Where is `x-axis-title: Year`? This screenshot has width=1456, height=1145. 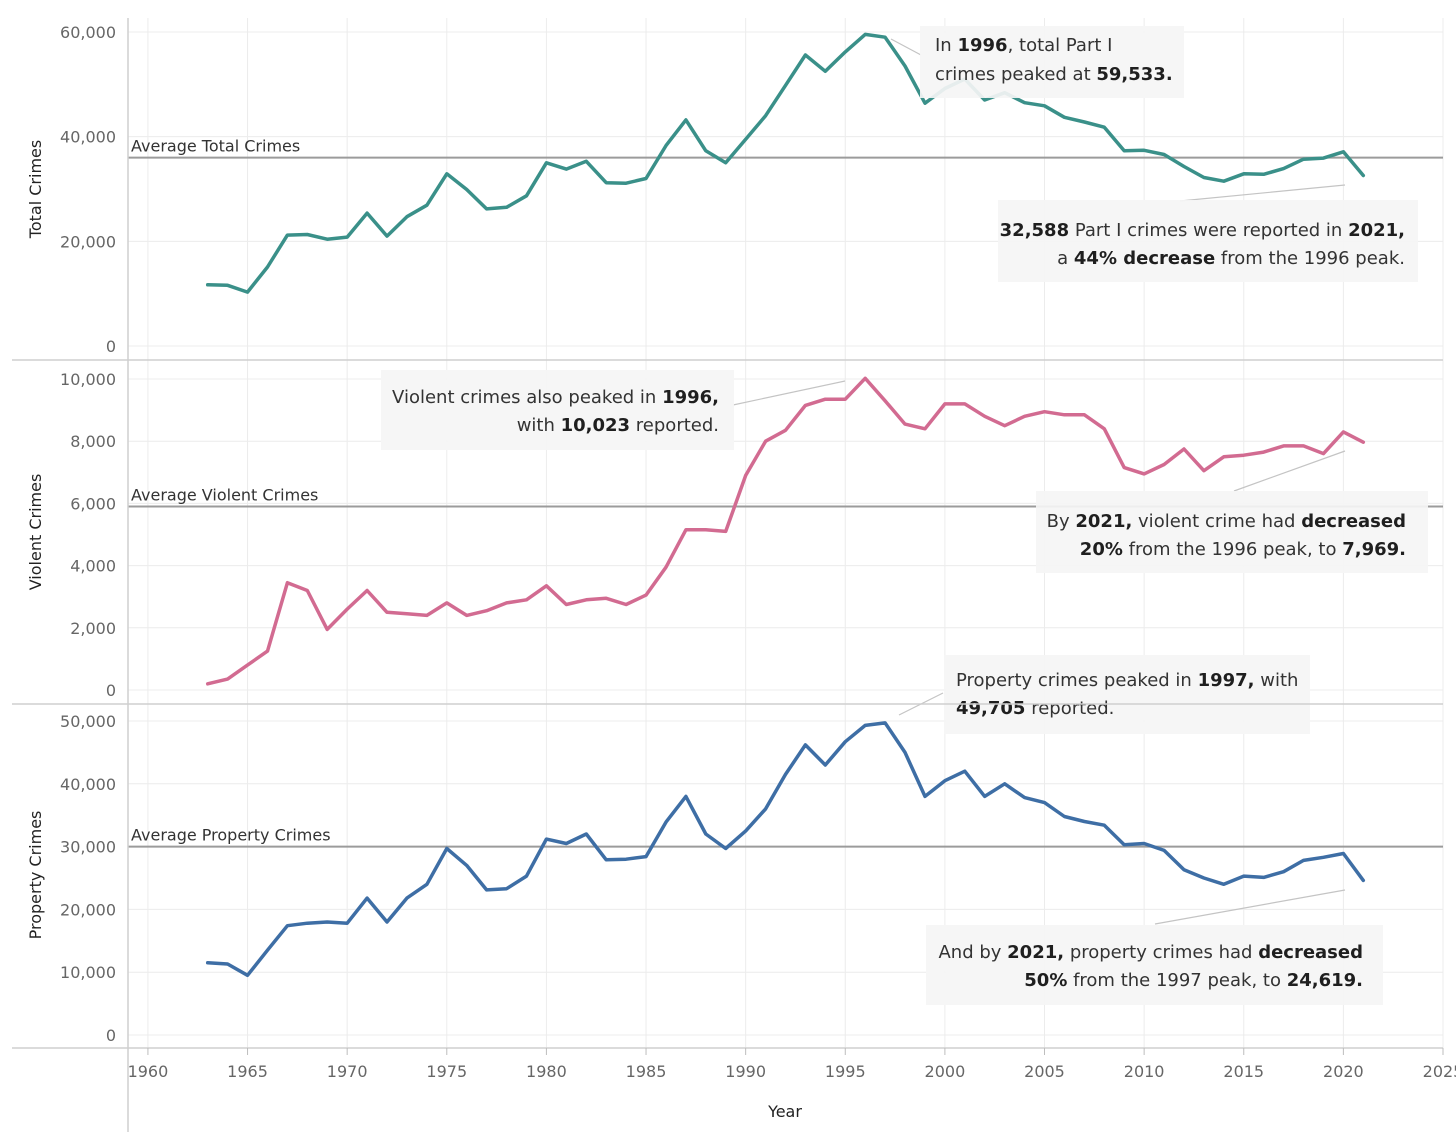 x-axis-title: Year is located at coordinates (784, 1111).